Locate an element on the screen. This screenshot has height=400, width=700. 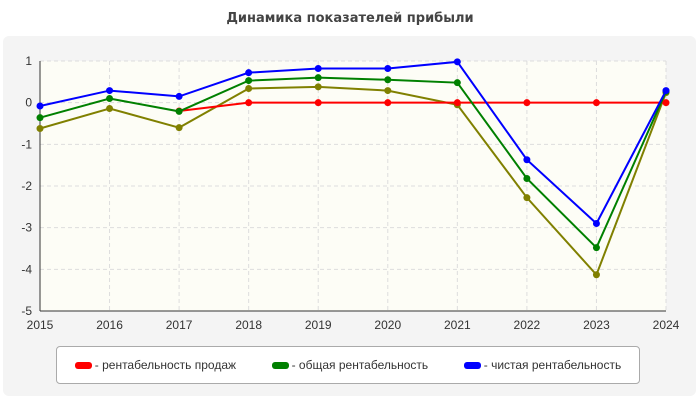
x-tick-label: 2019 is located at coordinates (318, 325).